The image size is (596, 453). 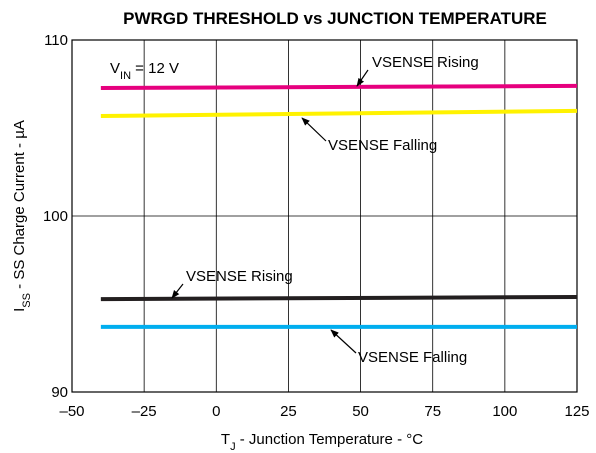 I want to click on y-axis-label-main: I, so click(x=19, y=310).